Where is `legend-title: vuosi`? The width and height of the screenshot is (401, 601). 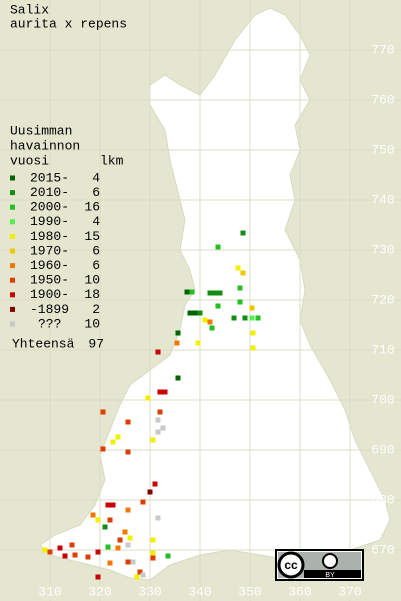 legend-title: vuosi is located at coordinates (29, 160).